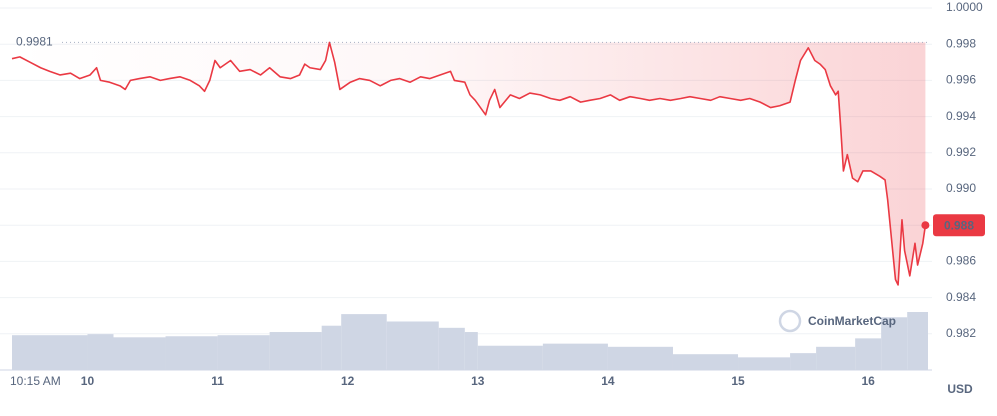 Image resolution: width=997 pixels, height=416 pixels. I want to click on y-tick-label: 0.990, so click(961, 188).